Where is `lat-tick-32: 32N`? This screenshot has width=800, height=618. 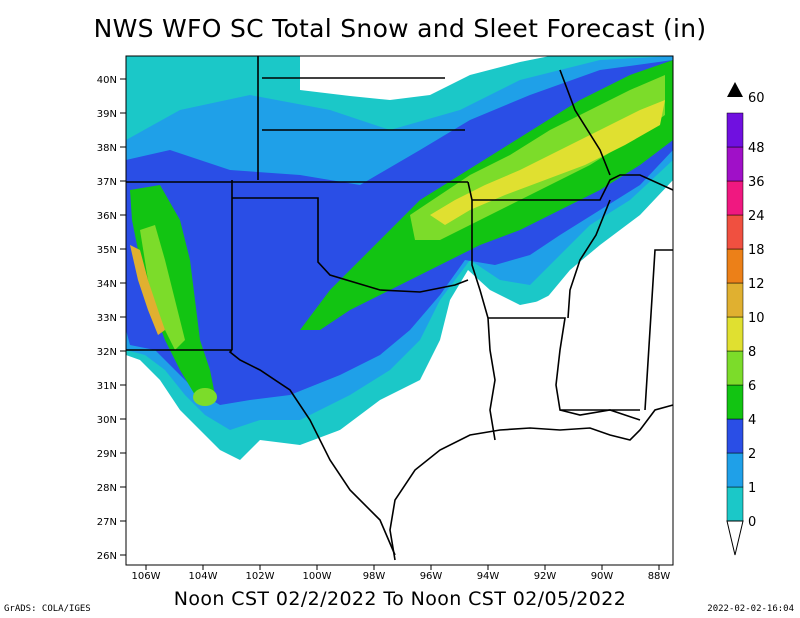 lat-tick-32: 32N is located at coordinates (111, 352).